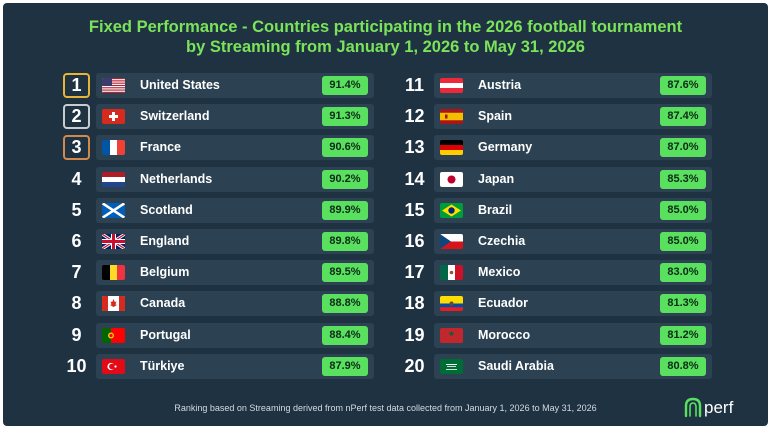 Image resolution: width=772 pixels, height=430 pixels. Describe the element at coordinates (113, 210) in the screenshot. I see `scotland-flag-icon` at that location.